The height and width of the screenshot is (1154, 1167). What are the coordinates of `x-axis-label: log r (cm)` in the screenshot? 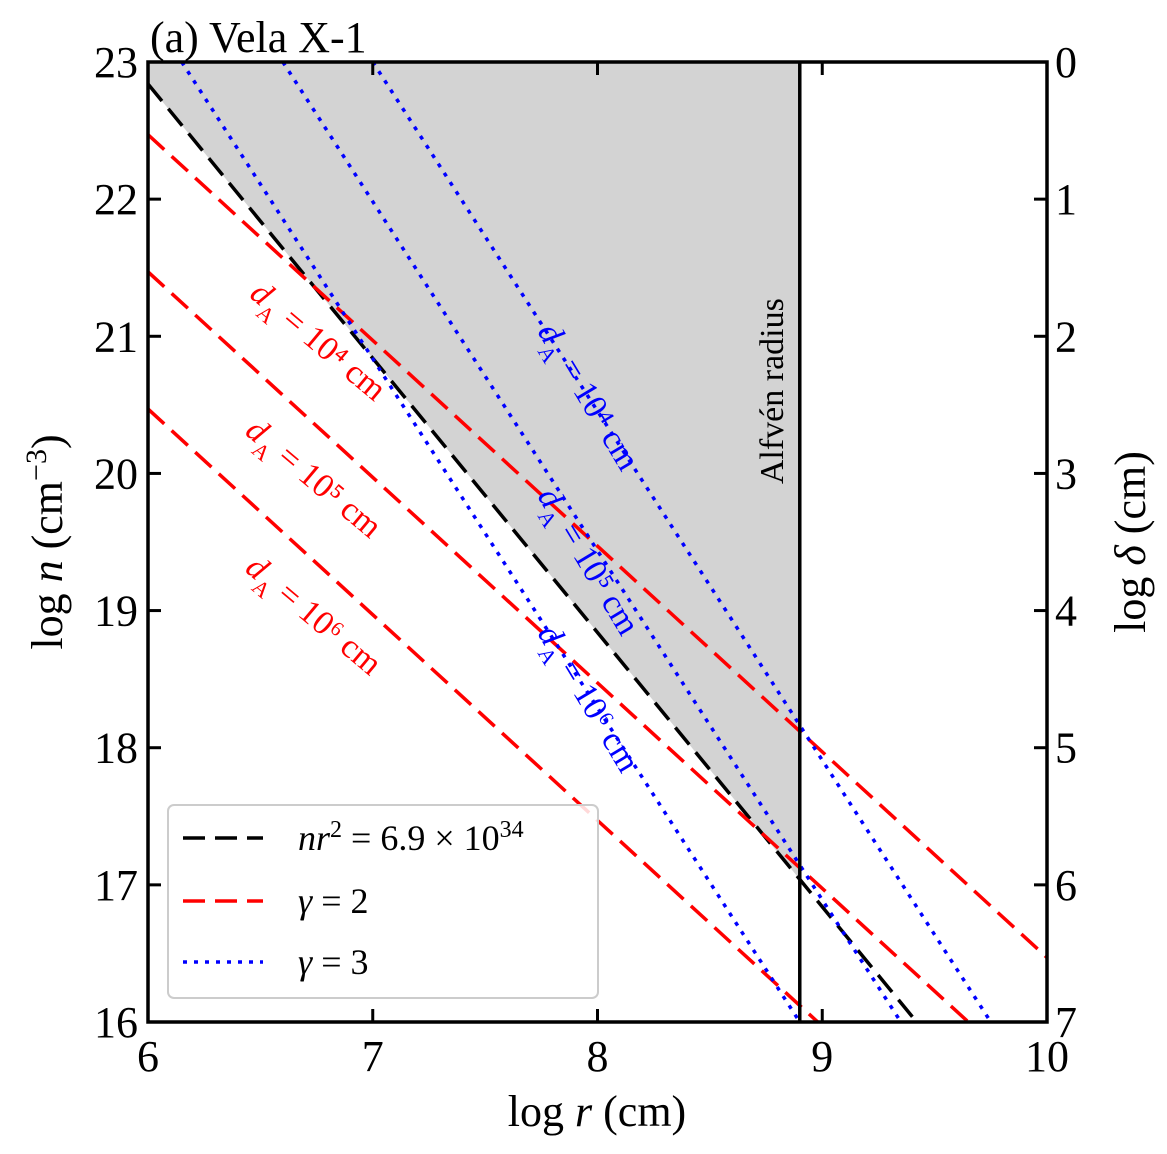 It's located at (597, 1111).